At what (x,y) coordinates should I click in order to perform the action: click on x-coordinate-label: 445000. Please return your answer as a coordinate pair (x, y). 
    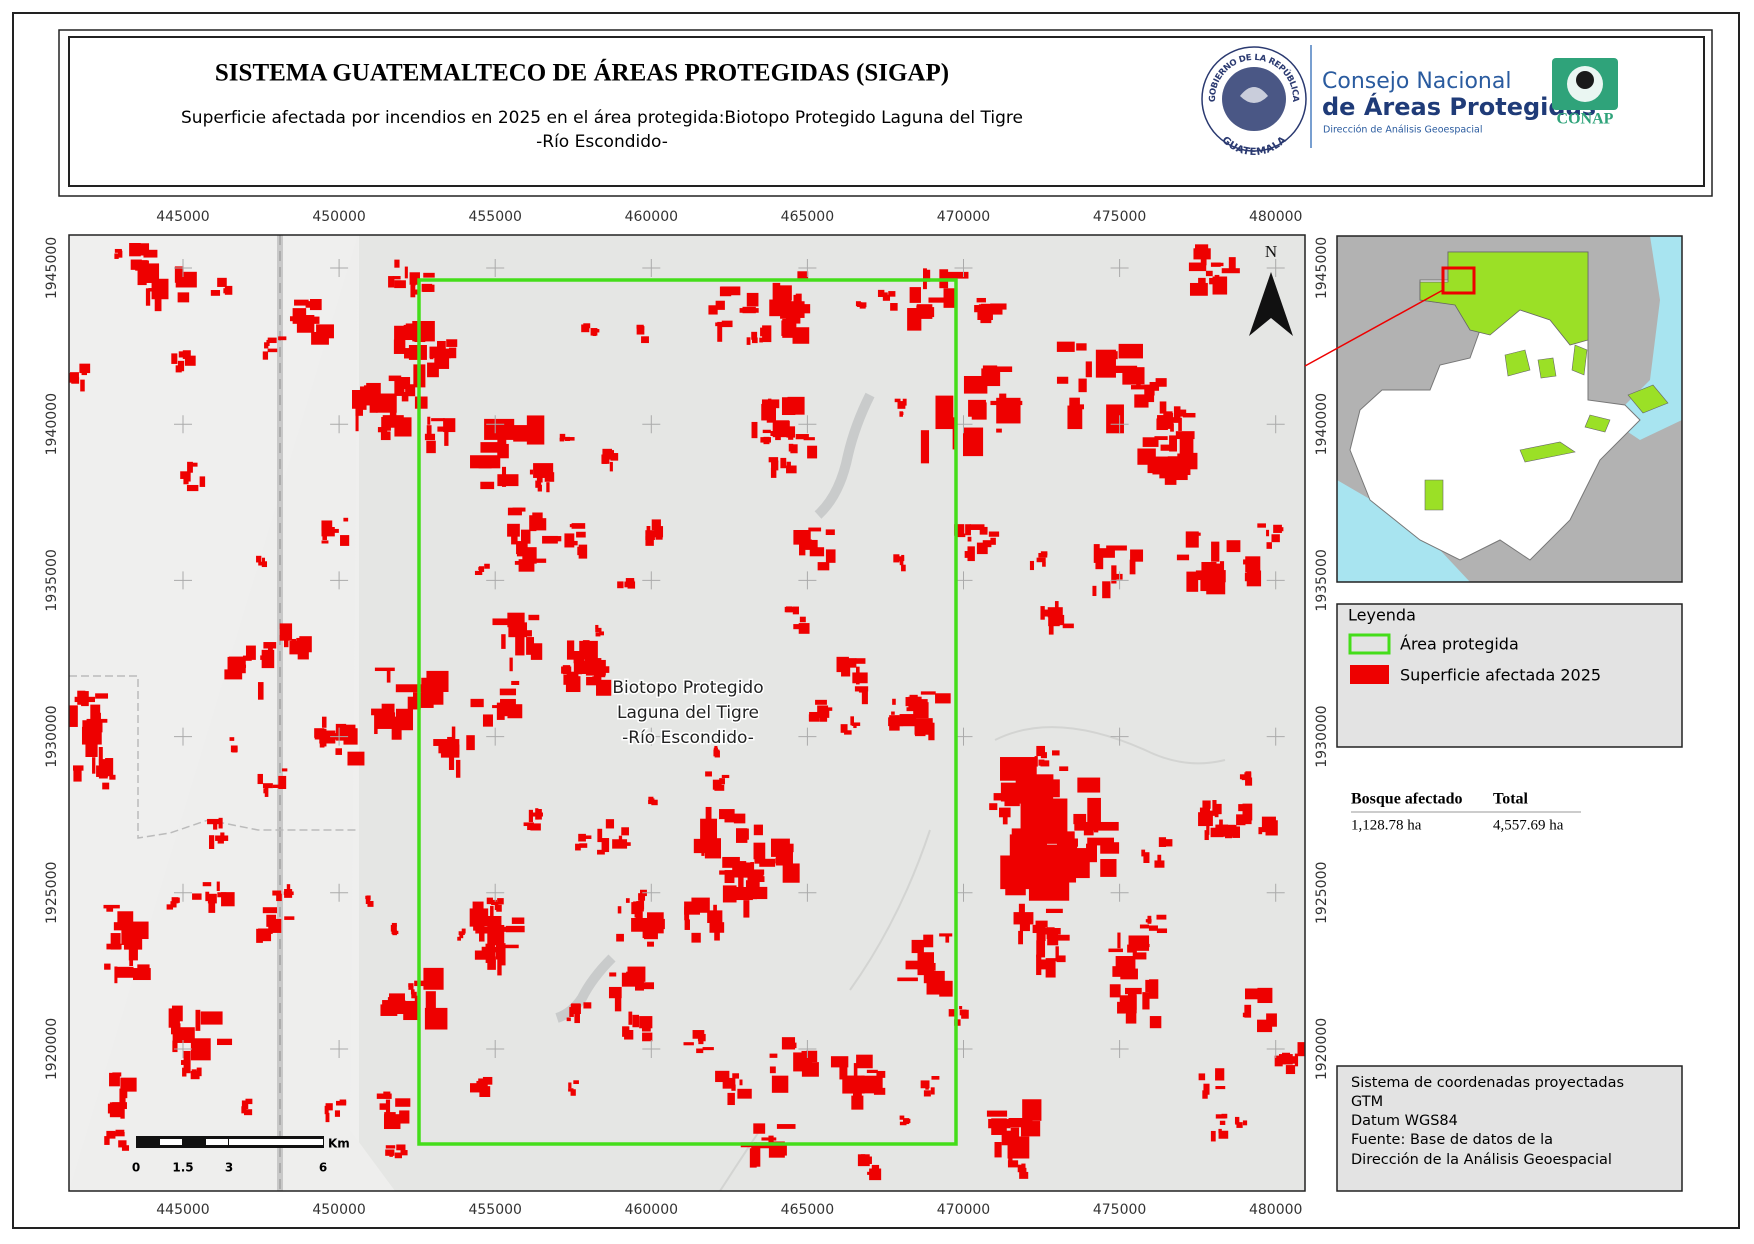
    Looking at the image, I should click on (182, 217).